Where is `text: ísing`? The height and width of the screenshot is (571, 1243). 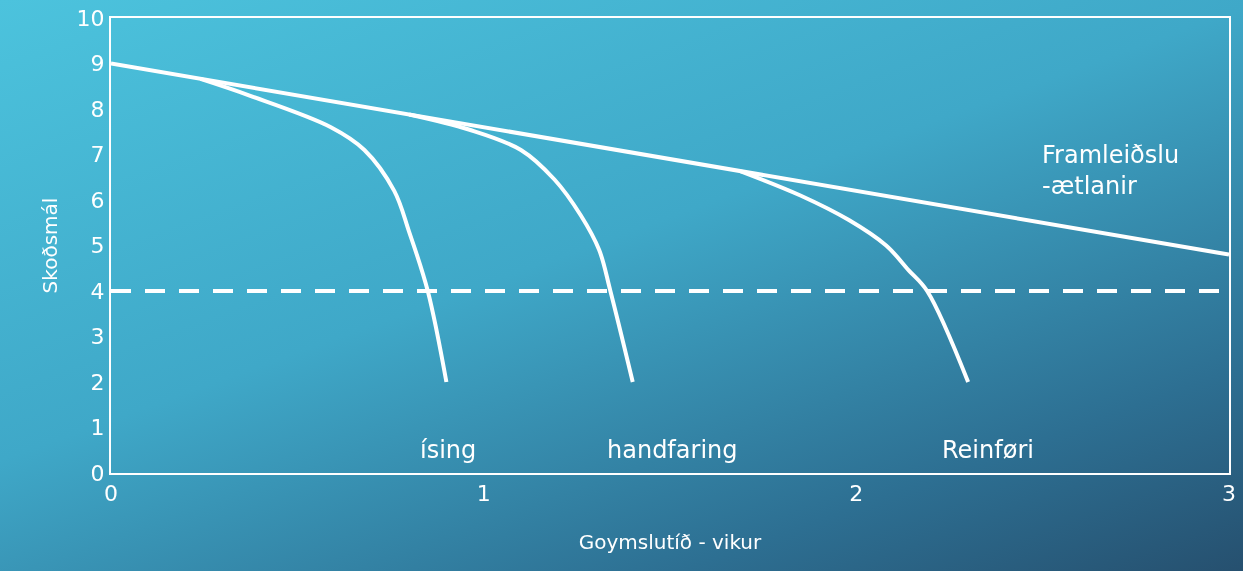 text: ísing is located at coordinates (448, 450).